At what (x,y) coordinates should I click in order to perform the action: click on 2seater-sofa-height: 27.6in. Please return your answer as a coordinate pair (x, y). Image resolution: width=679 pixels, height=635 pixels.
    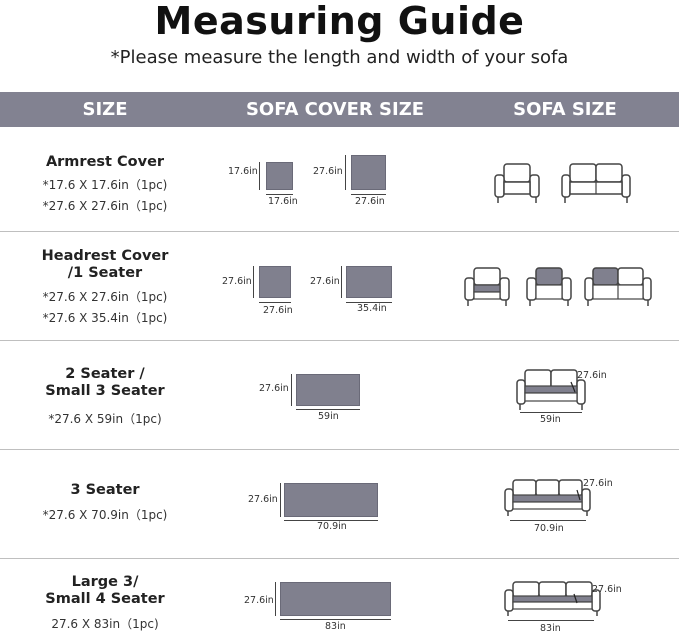
    Looking at the image, I should click on (592, 375).